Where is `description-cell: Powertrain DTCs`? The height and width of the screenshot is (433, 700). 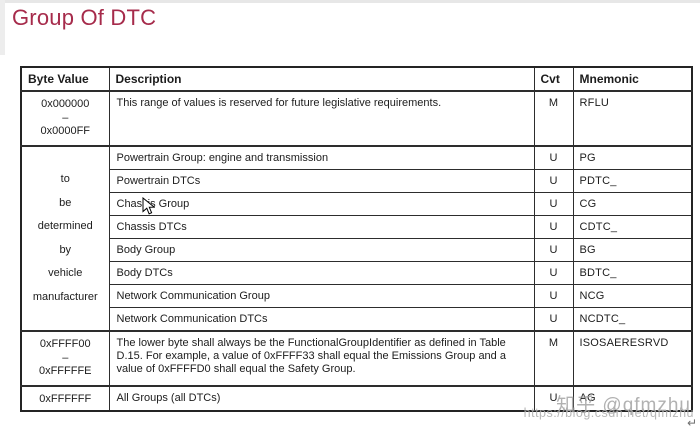 description-cell: Powertrain DTCs is located at coordinates (321, 181).